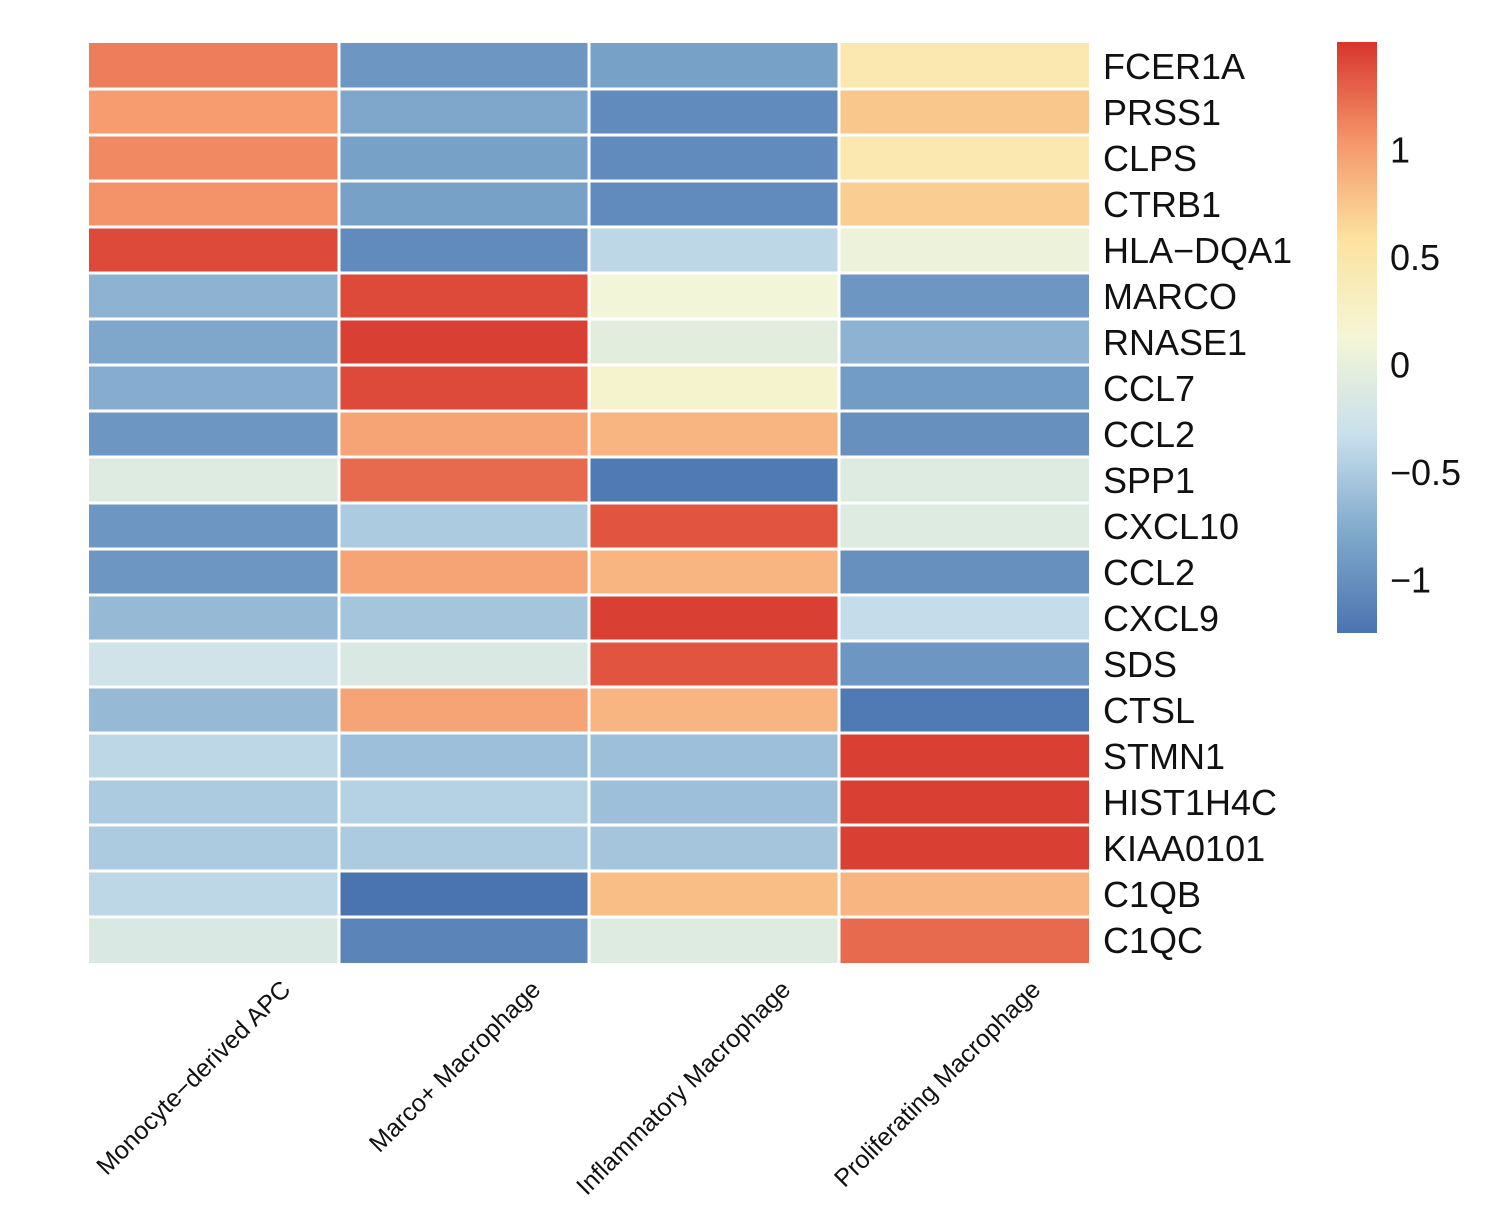  I want to click on cell-ctrb1-inflammatory-macrophage, so click(714, 204).